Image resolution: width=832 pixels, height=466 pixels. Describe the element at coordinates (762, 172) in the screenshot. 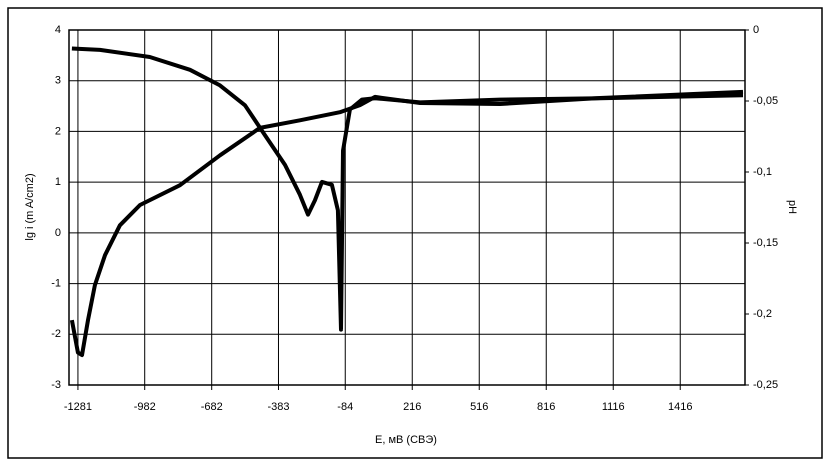

I see `y2-tick-label: -0,1` at that location.